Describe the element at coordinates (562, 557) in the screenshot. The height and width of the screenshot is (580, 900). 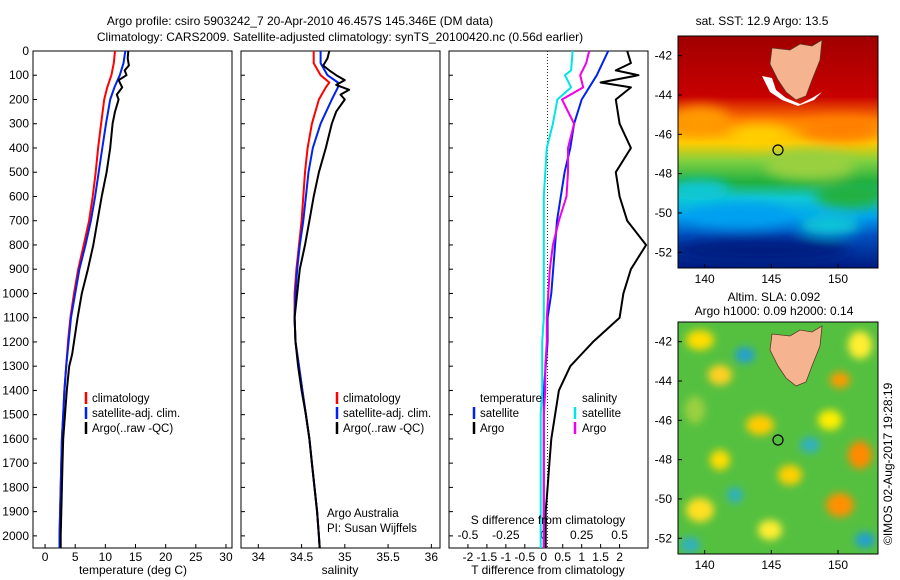
I see `x-tick-label: 0.5` at that location.